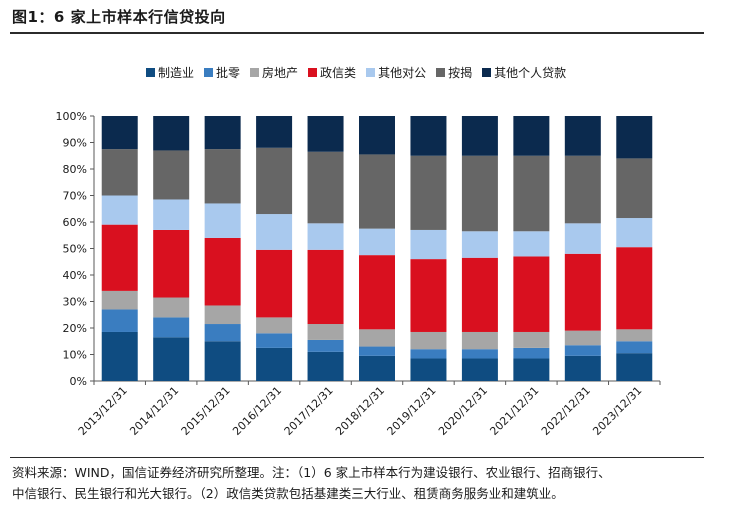  What do you see at coordinates (357, 33) in the screenshot?
I see `title-rule` at bounding box center [357, 33].